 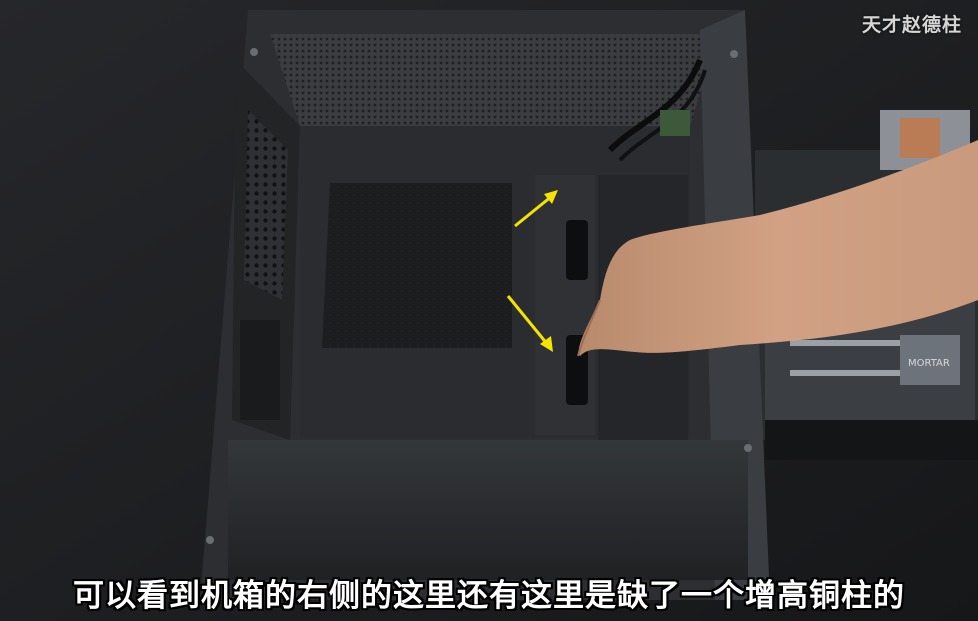 What do you see at coordinates (528, 320) in the screenshot?
I see `arrow-lower` at bounding box center [528, 320].